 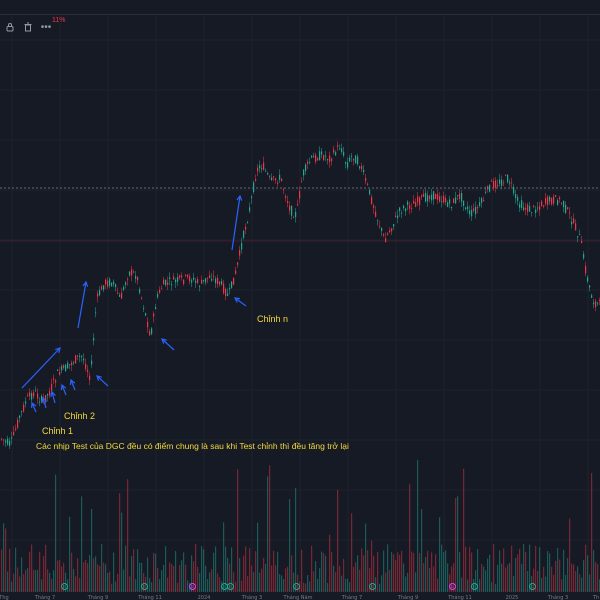 What do you see at coordinates (532, 586) in the screenshot?
I see `event-badge-icon: C` at bounding box center [532, 586].